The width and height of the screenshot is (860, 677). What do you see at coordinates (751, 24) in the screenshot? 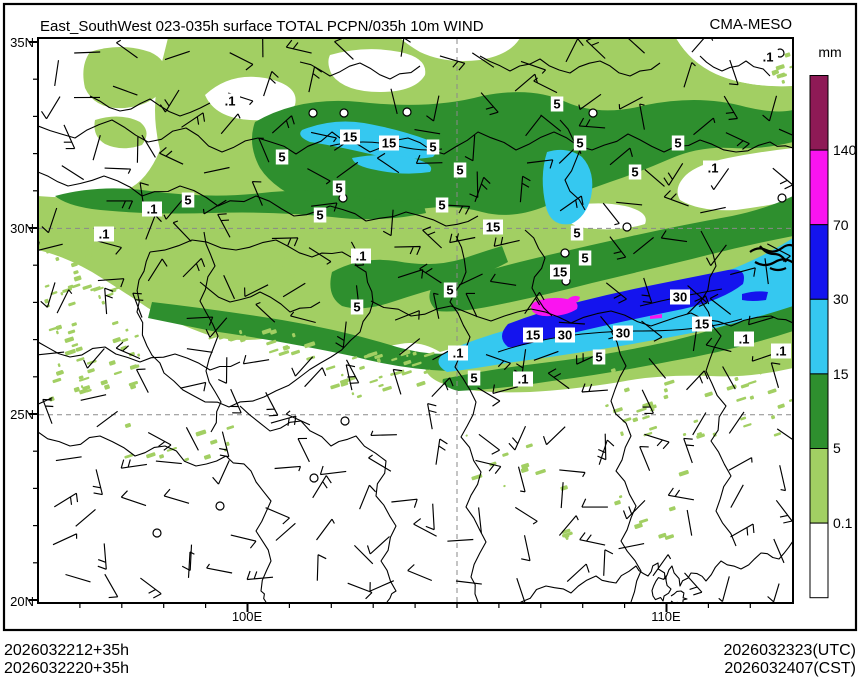
I see `model-name: CMA-MESO` at bounding box center [751, 24].